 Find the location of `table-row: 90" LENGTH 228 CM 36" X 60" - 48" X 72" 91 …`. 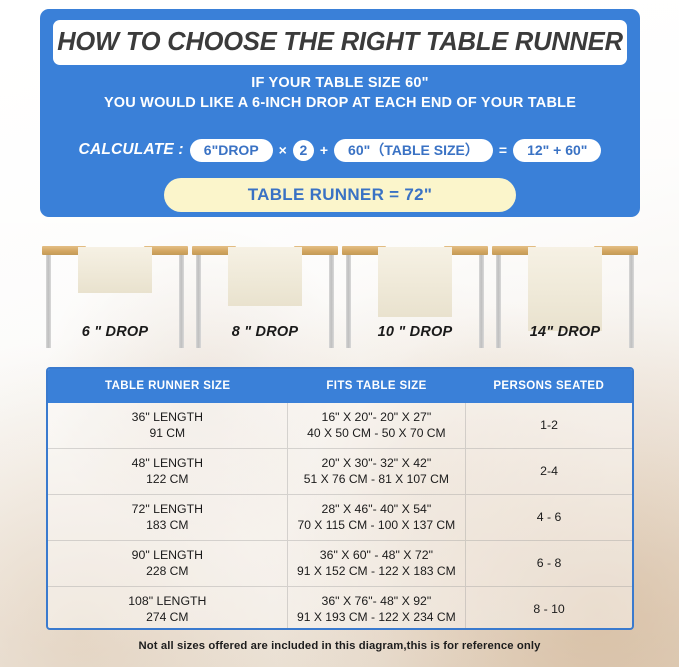

table-row: 90" LENGTH 228 CM 36" X 60" - 48" X 72" 91 … is located at coordinates (340, 563).